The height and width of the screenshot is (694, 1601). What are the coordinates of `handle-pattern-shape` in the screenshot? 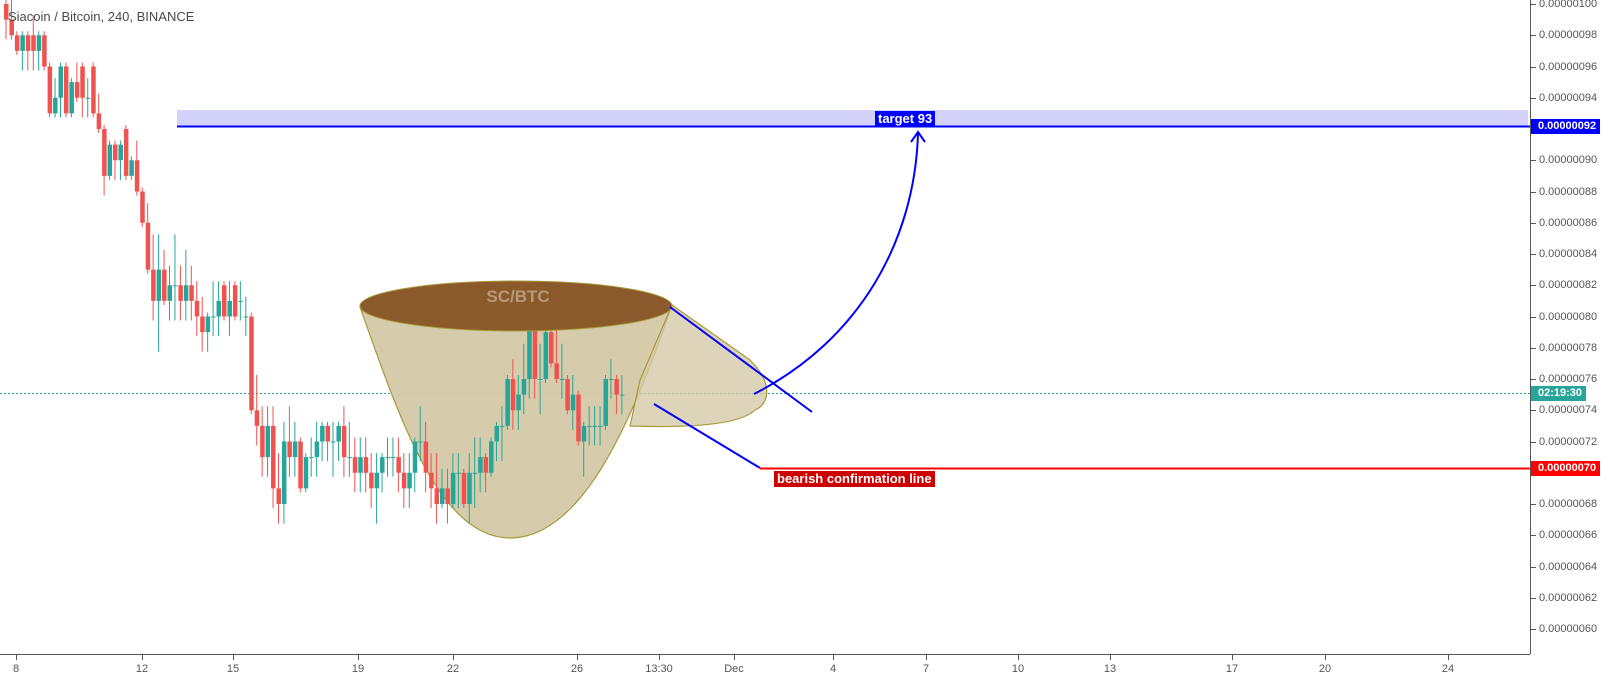 It's located at (698, 366).